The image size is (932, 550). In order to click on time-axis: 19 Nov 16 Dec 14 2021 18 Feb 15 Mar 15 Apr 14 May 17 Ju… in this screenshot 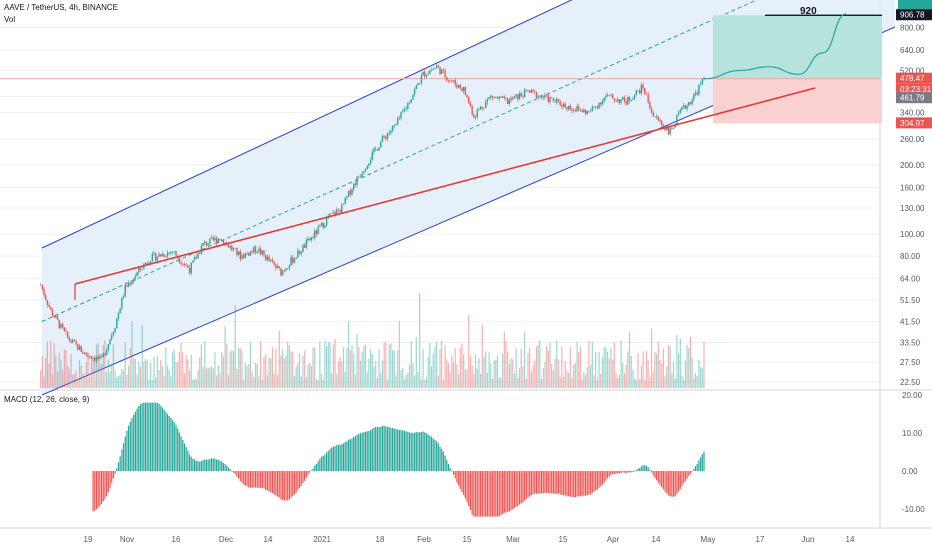, I will do `click(469, 539)`.